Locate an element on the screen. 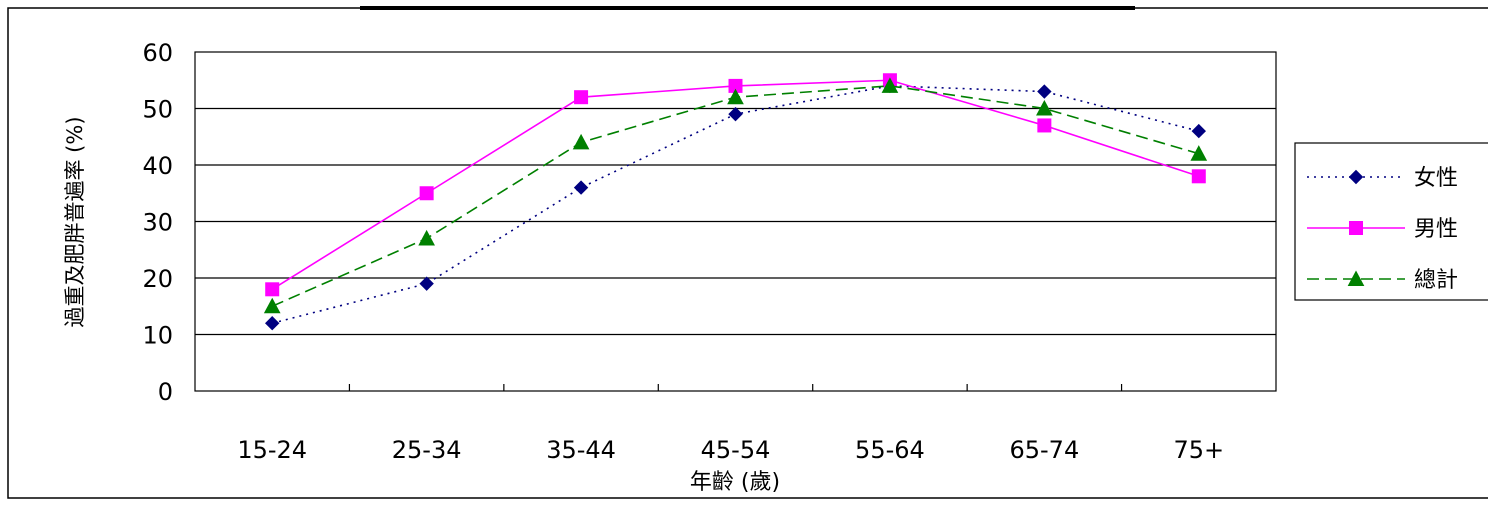  y-axis: 0 10 20 30 40 50 60 is located at coordinates (157, 222).